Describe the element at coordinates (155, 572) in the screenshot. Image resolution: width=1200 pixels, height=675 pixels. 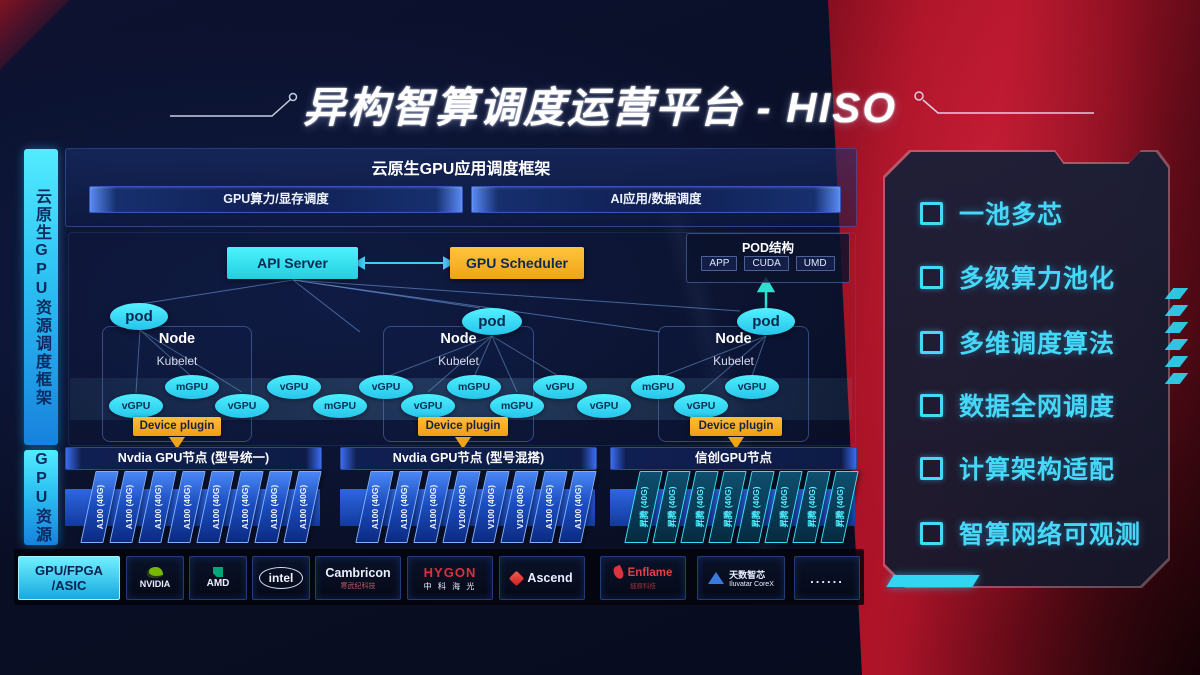
I see `nvidia-logo-icon` at that location.